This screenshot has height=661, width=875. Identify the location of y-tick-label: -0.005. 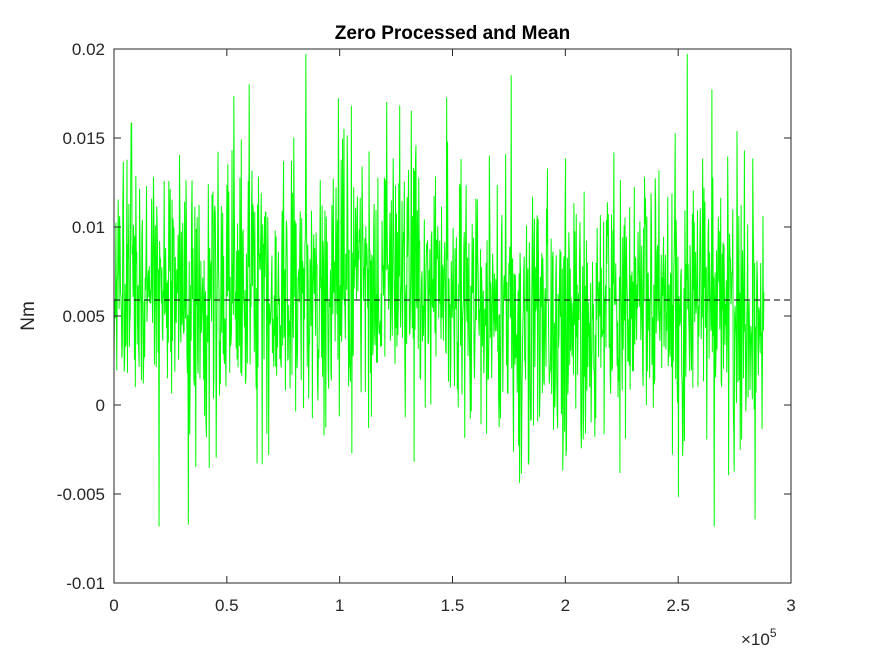
(81, 494).